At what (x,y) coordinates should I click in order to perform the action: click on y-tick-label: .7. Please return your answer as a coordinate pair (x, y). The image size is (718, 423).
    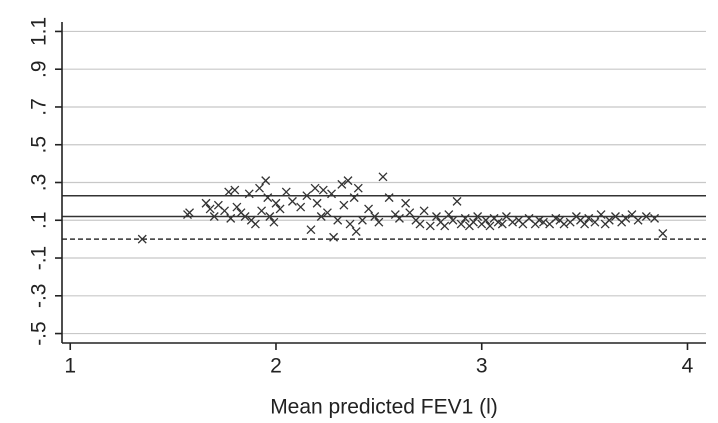
    Looking at the image, I should click on (39, 107).